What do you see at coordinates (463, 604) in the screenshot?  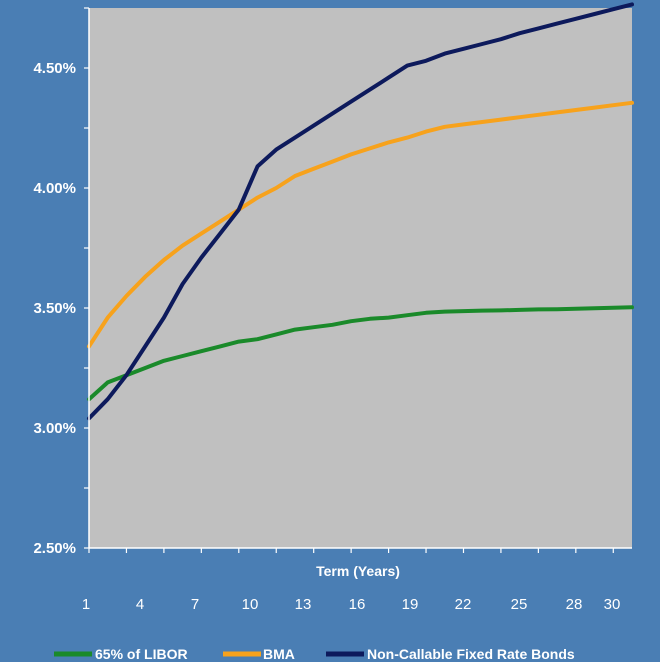 I see `x-tick-label: 22` at bounding box center [463, 604].